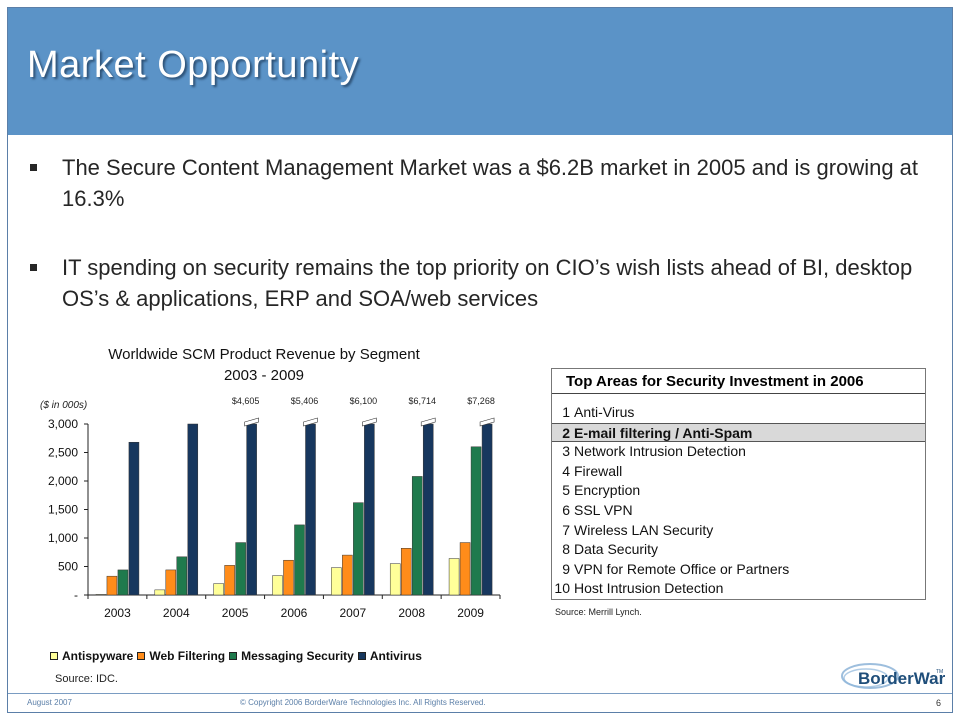 The width and height of the screenshot is (960, 720). What do you see at coordinates (305, 401) in the screenshot?
I see `antivirus-value-label: $5,406` at bounding box center [305, 401].